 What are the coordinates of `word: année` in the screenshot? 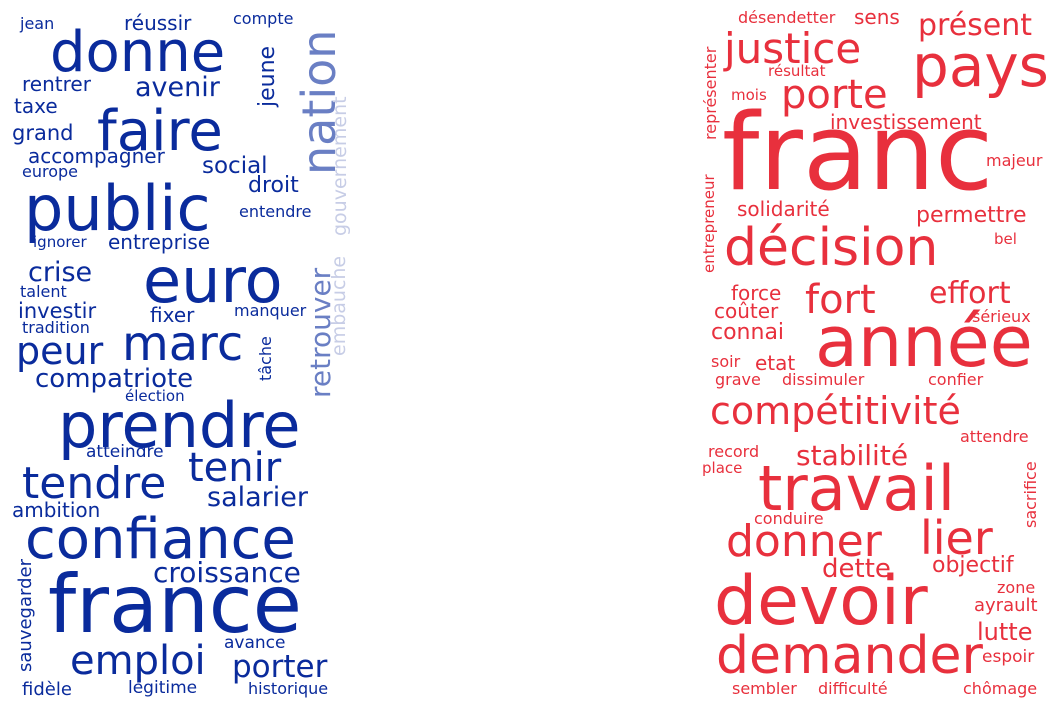 It's located at (924, 342).